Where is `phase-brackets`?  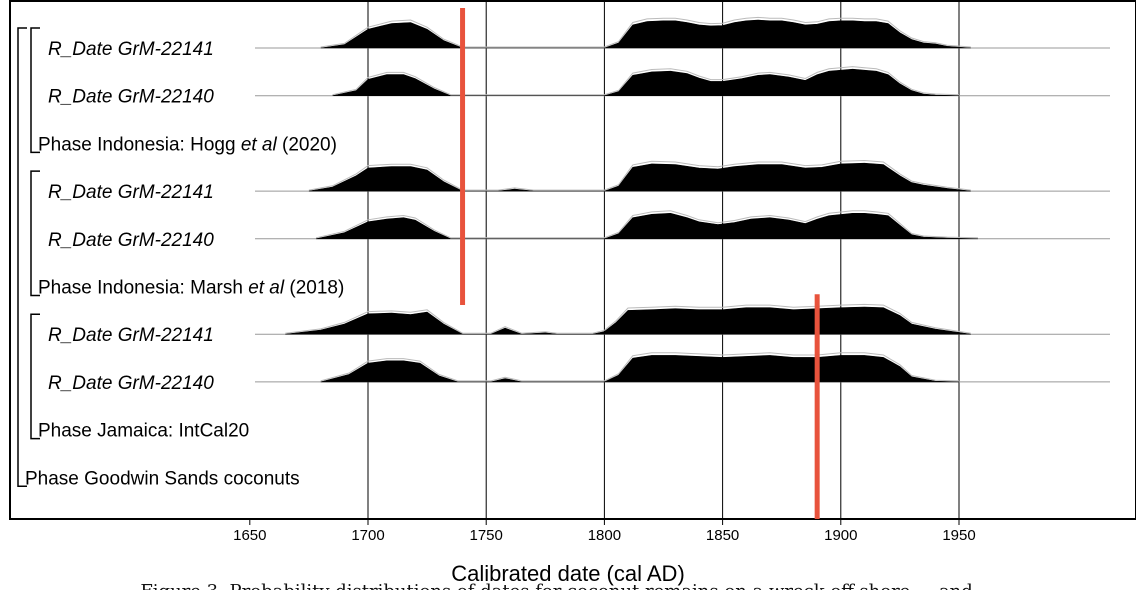 phase-brackets is located at coordinates (28, 257).